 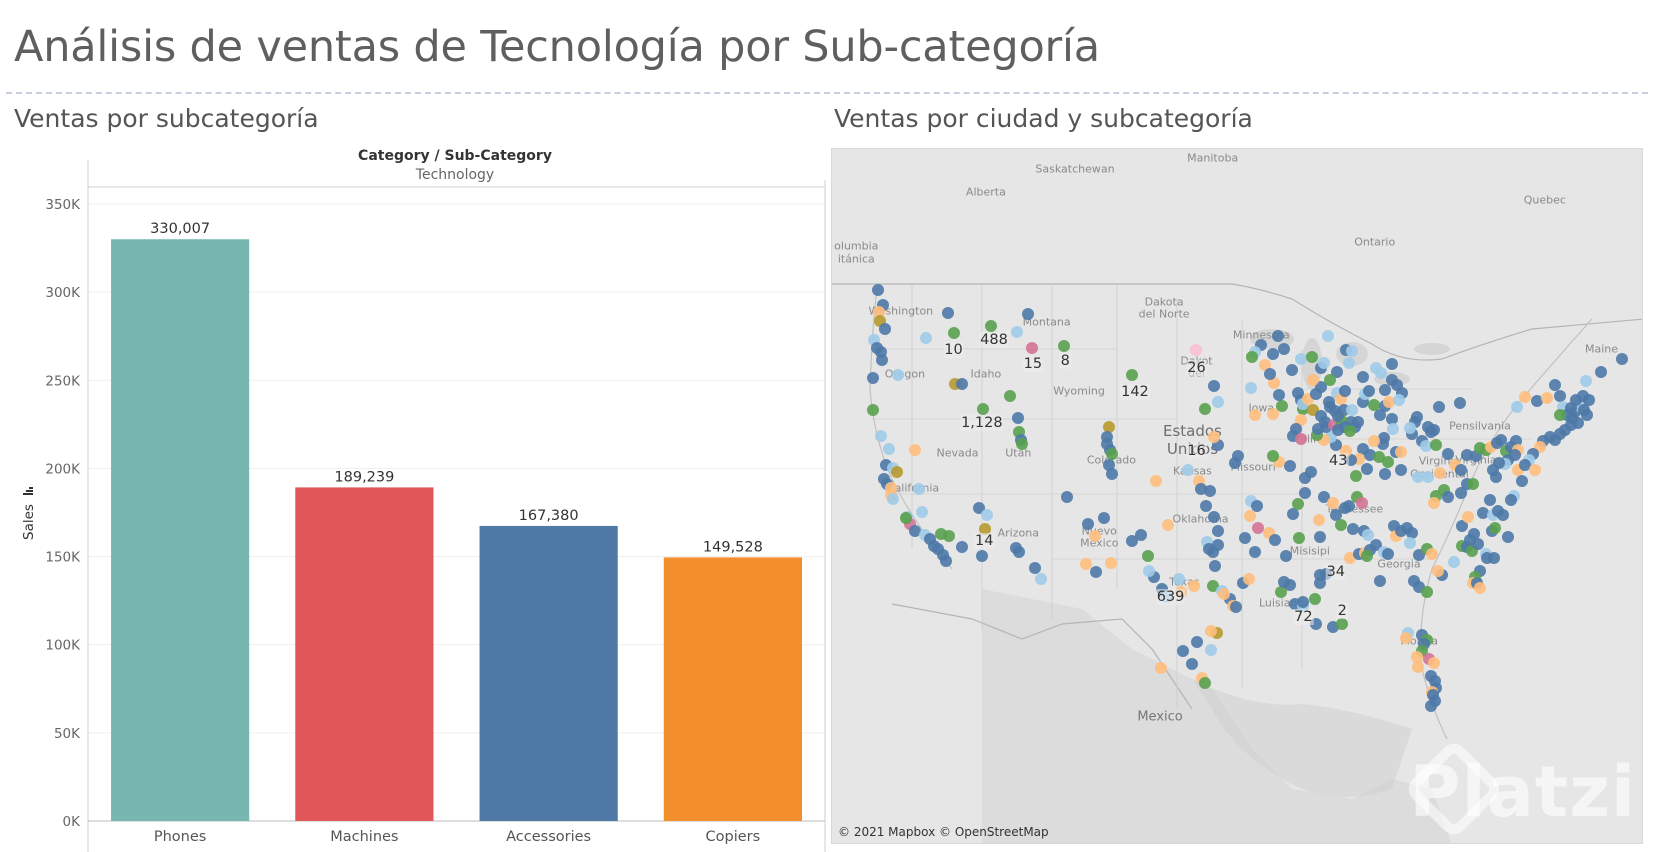 I want to click on map-attribution: © 2021 Mapbox © OpenStreetMap, so click(x=943, y=832).